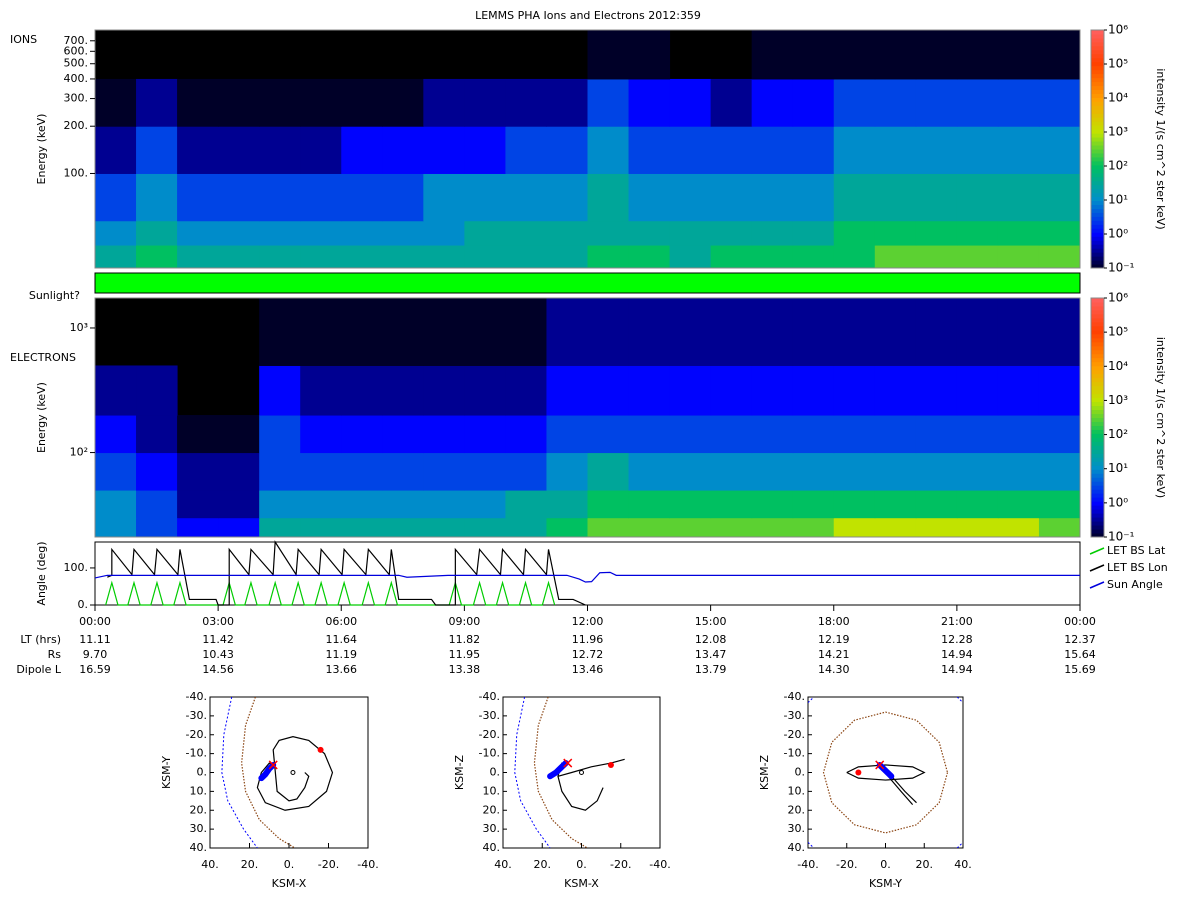 Image resolution: width=1200 pixels, height=900 pixels. What do you see at coordinates (492, 828) in the screenshot?
I see `y-tick-label: 30.` at bounding box center [492, 828].